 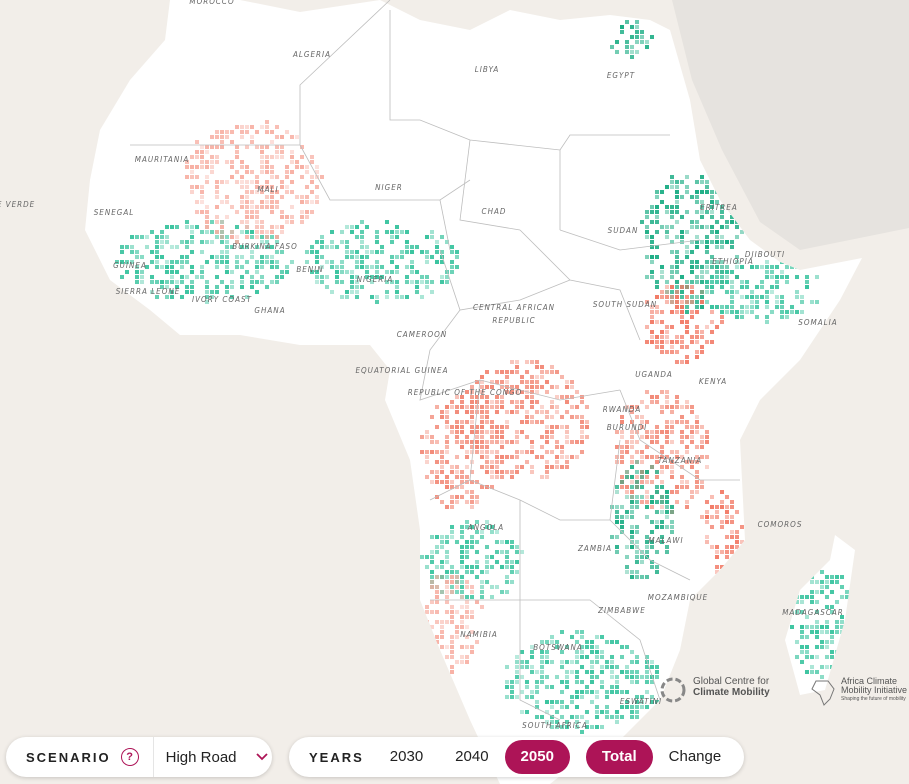 What do you see at coordinates (619, 757) in the screenshot?
I see `toggle-option: Total` at bounding box center [619, 757].